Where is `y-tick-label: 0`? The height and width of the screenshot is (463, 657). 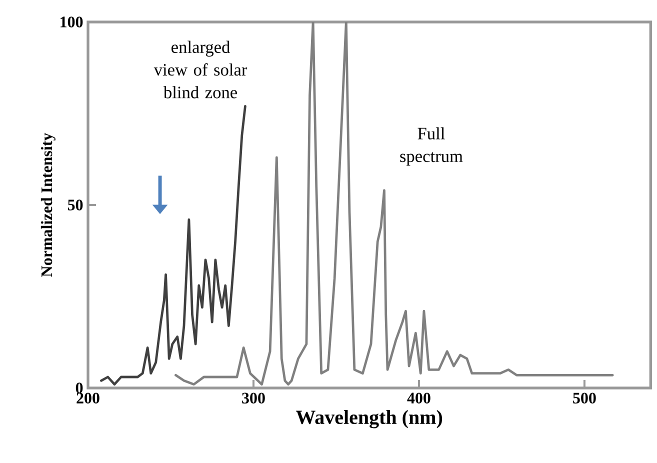 y-tick-label: 0 is located at coordinates (79, 388).